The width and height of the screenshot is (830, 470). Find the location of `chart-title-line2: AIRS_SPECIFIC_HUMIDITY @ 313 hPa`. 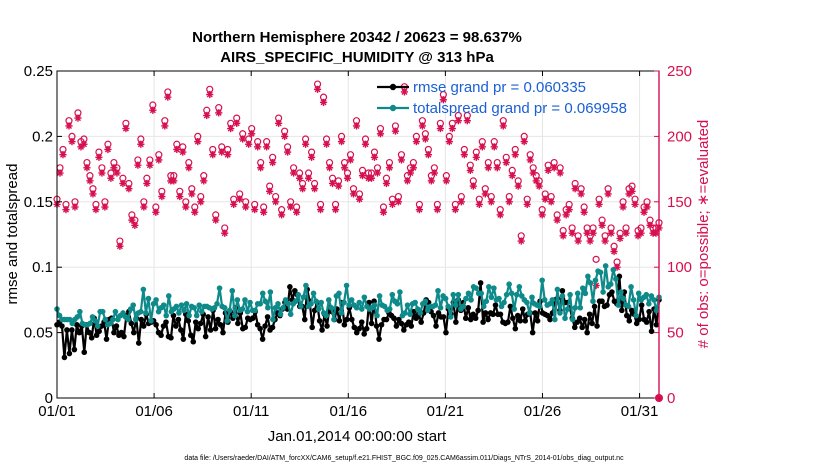

chart-title-line2: AIRS_SPECIFIC_HUMIDITY @ 313 hPa is located at coordinates (357, 57).